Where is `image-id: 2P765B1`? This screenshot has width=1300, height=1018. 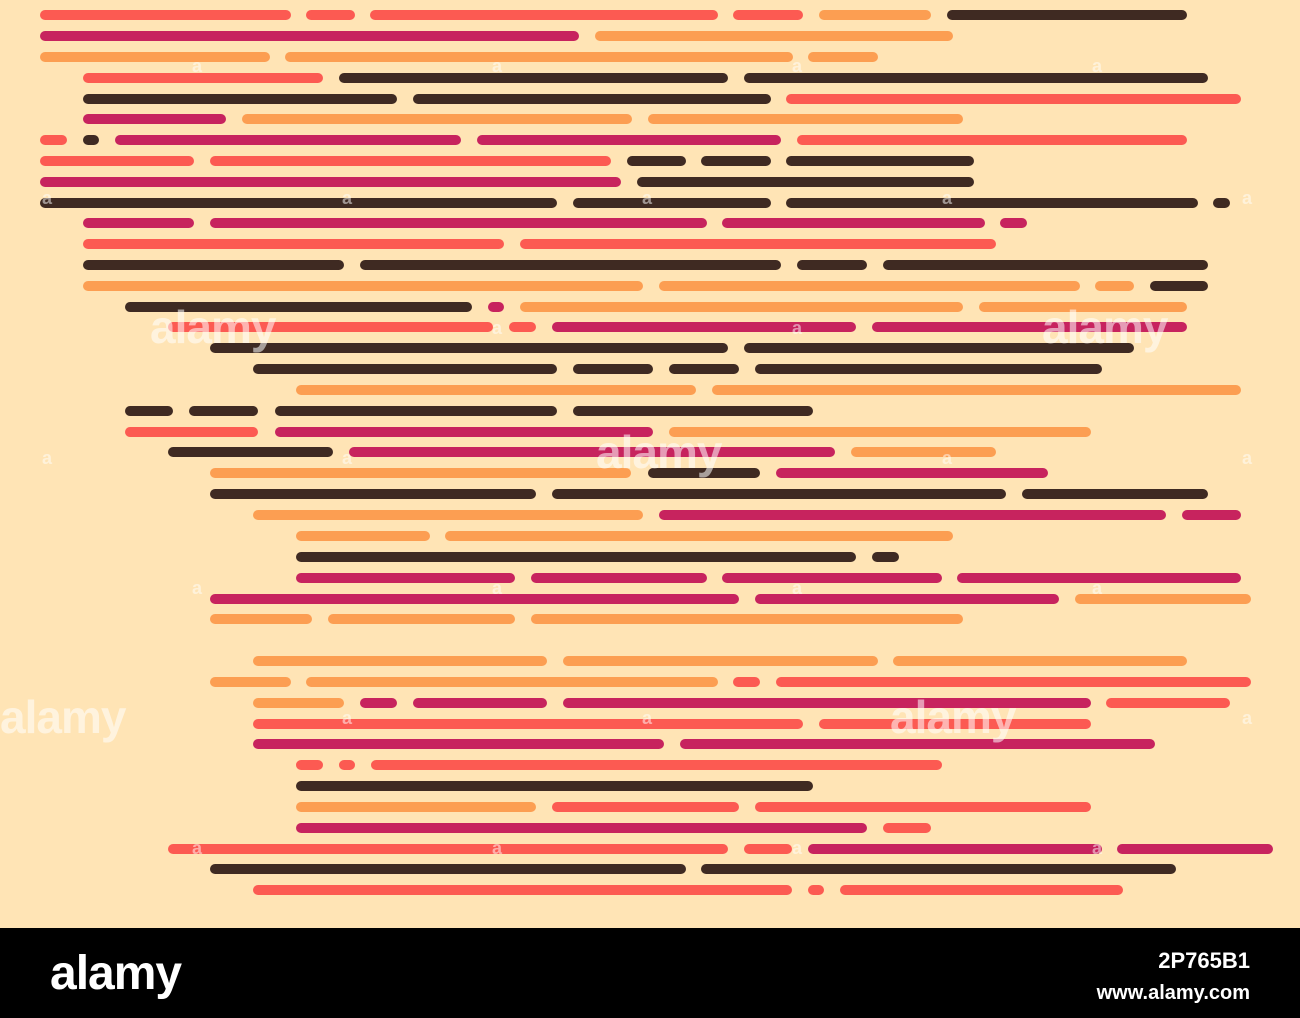
image-id: 2P765B1 is located at coordinates (1204, 960).